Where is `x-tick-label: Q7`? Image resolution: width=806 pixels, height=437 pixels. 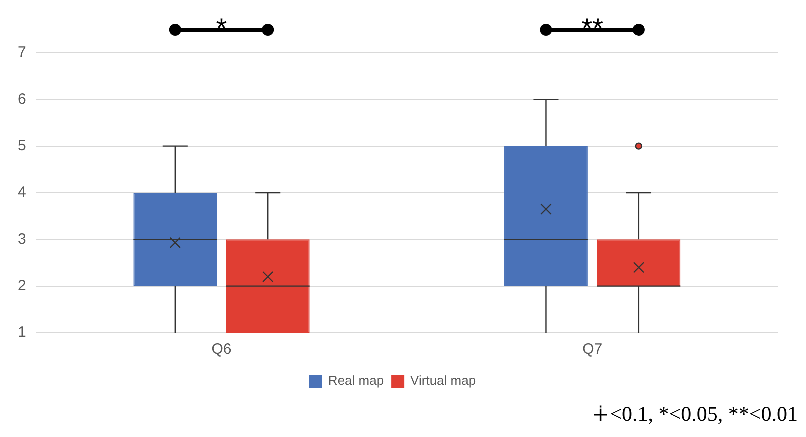 x-tick-label: Q7 is located at coordinates (592, 349).